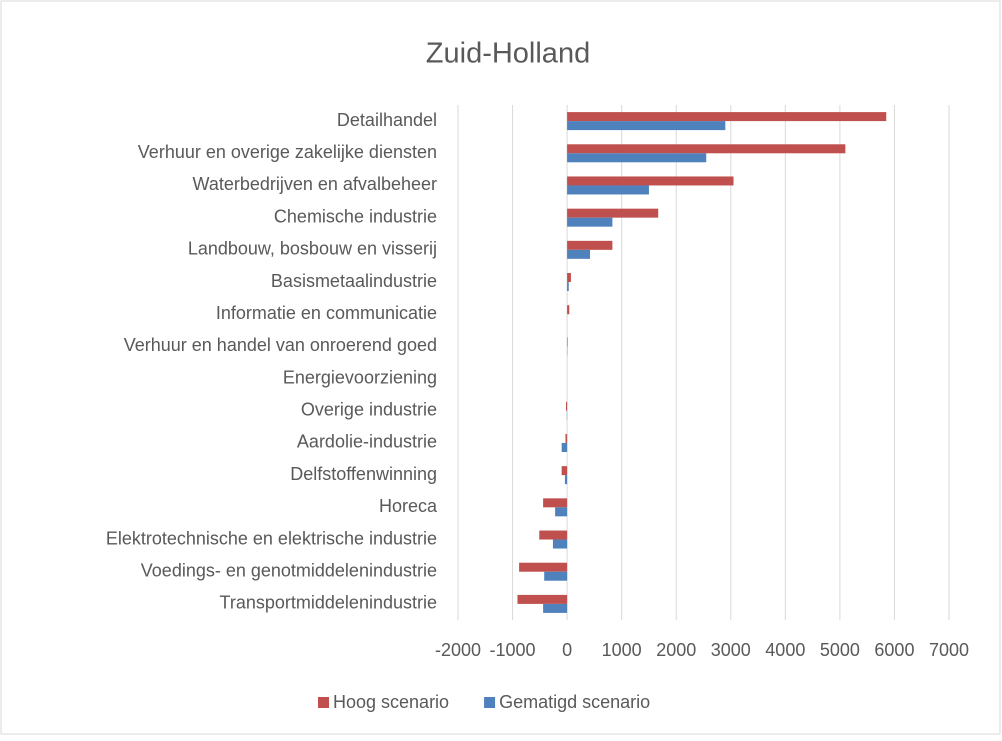 The width and height of the screenshot is (1002, 741). Describe the element at coordinates (387, 120) in the screenshot. I see `y-tick-label: Detailhandel` at that location.